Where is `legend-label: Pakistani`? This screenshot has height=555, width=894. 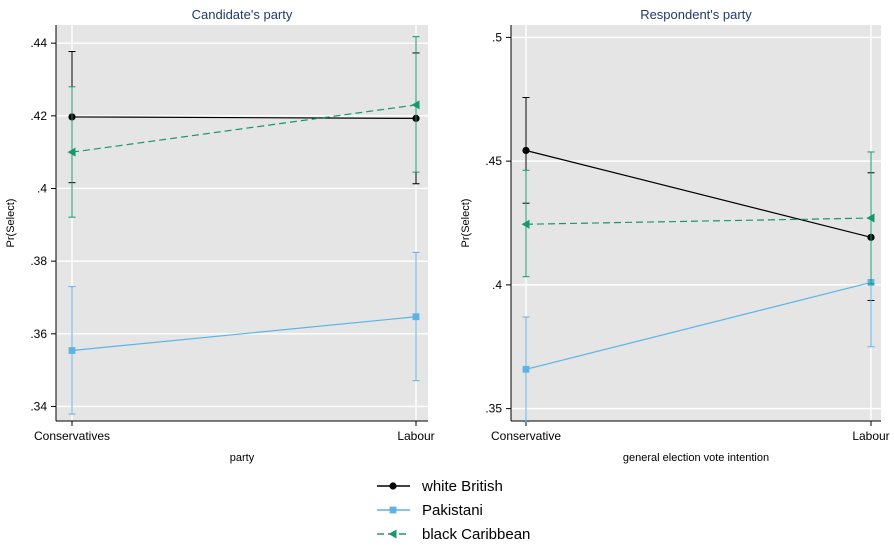
legend-label: Pakistani is located at coordinates (452, 510).